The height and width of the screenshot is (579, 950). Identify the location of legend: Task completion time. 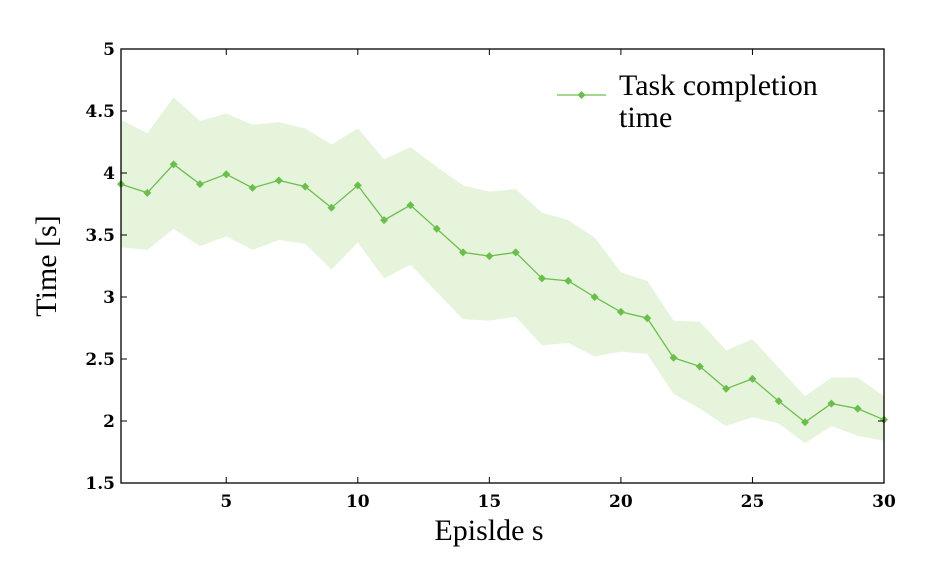
(687, 101).